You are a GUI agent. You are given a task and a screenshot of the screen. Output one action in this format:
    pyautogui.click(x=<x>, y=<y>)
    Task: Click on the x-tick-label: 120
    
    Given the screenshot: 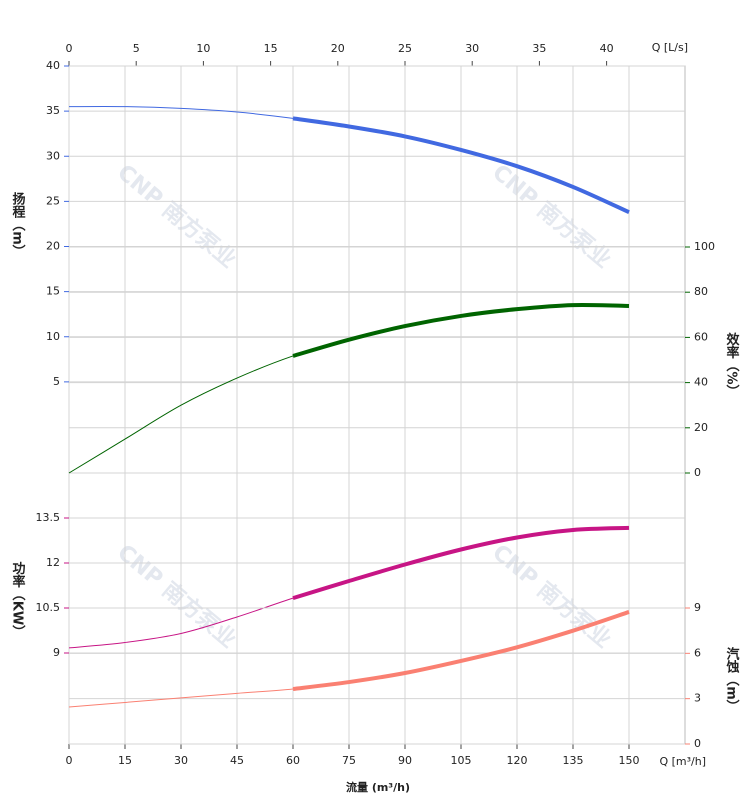 What is the action you would take?
    pyautogui.click(x=517, y=760)
    